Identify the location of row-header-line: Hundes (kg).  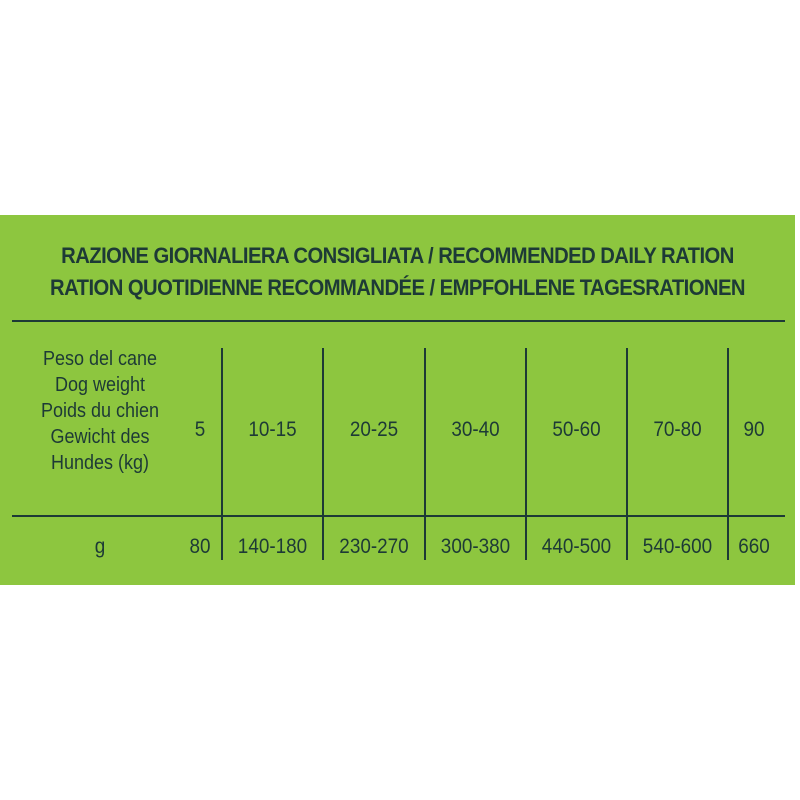
(100, 463).